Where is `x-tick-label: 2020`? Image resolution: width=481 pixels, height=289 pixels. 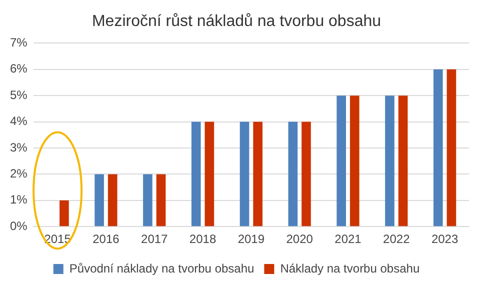
x-tick-label: 2020 is located at coordinates (300, 239).